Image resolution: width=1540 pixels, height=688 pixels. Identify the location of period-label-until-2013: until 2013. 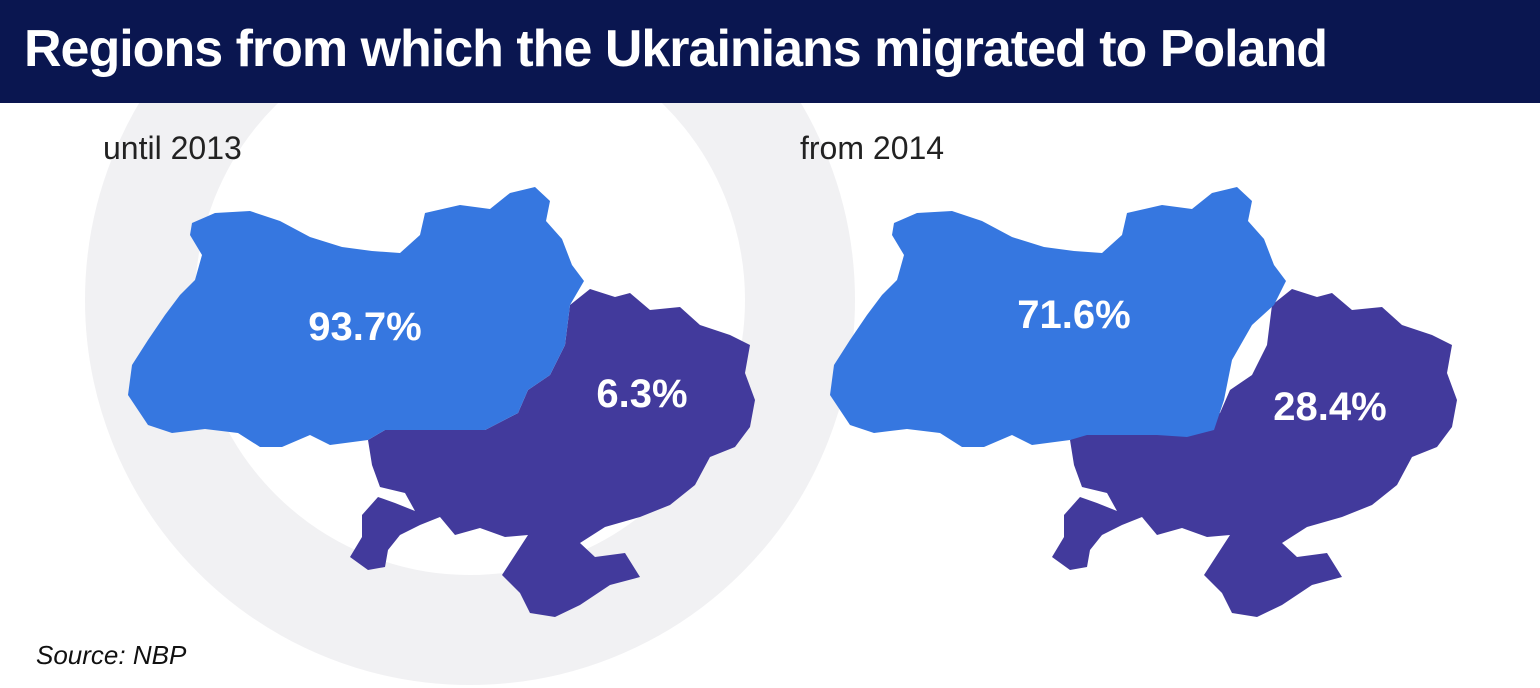
(172, 148).